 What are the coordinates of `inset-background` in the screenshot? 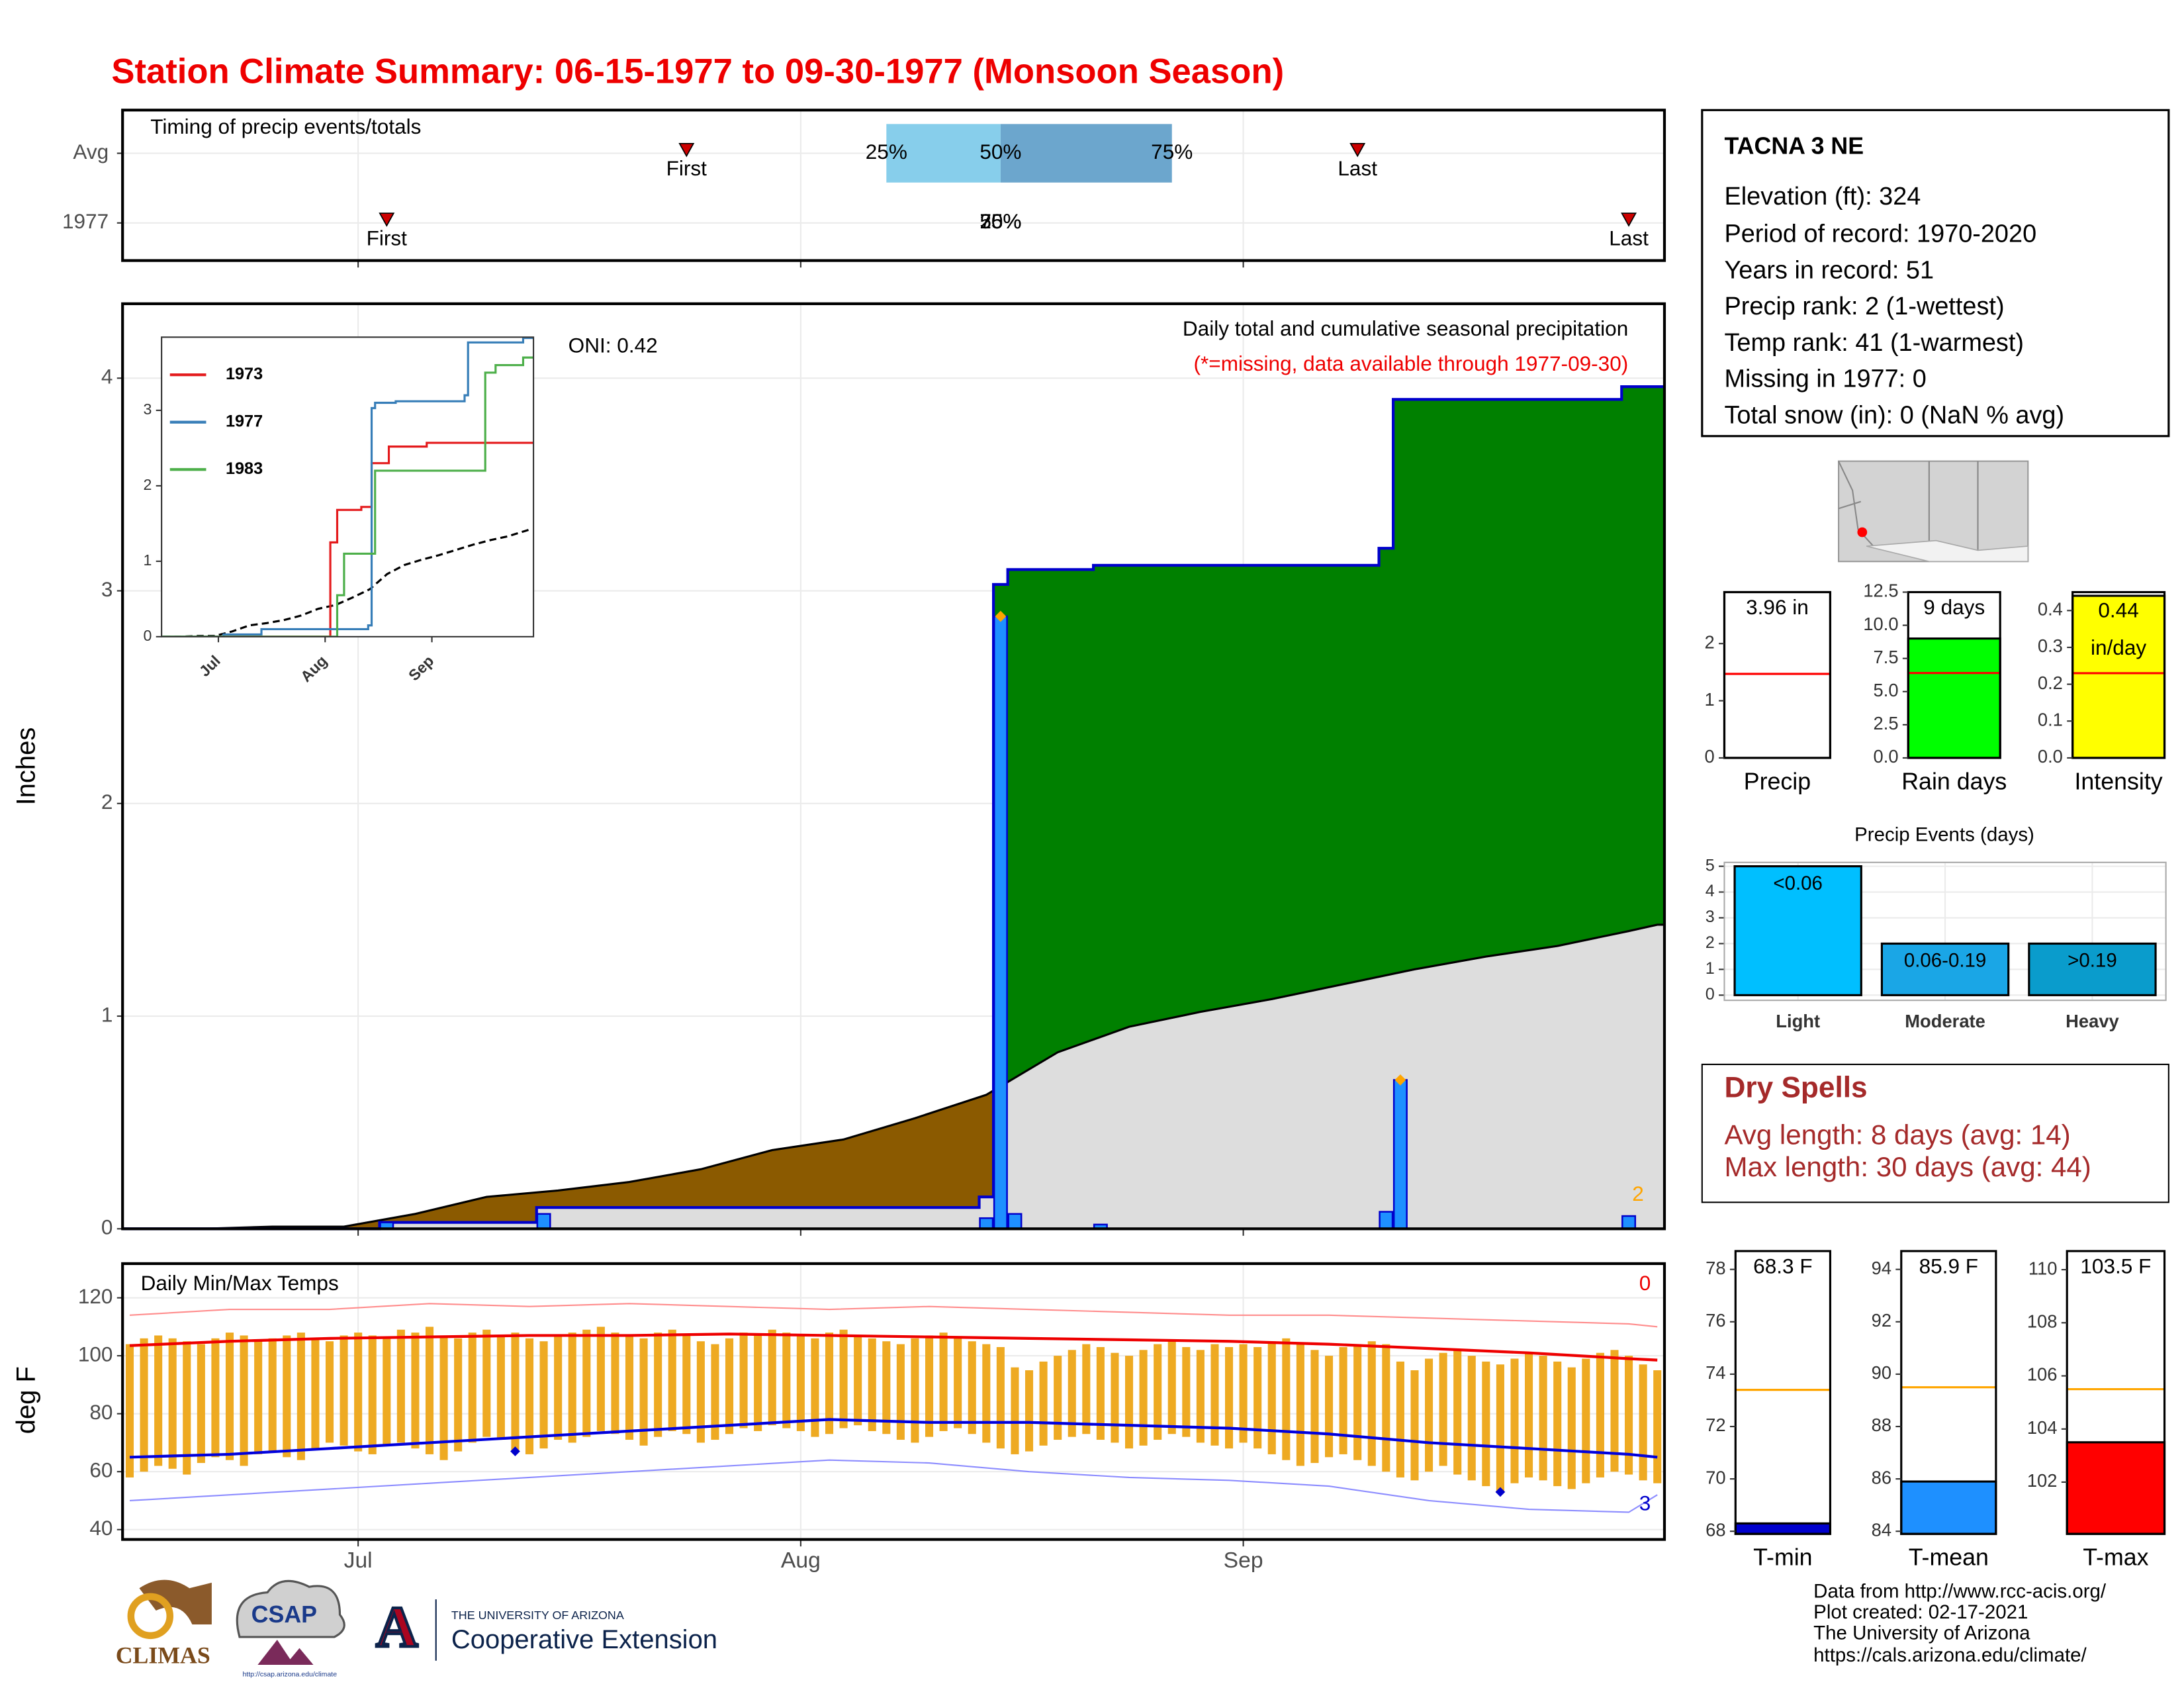 It's located at (348, 487).